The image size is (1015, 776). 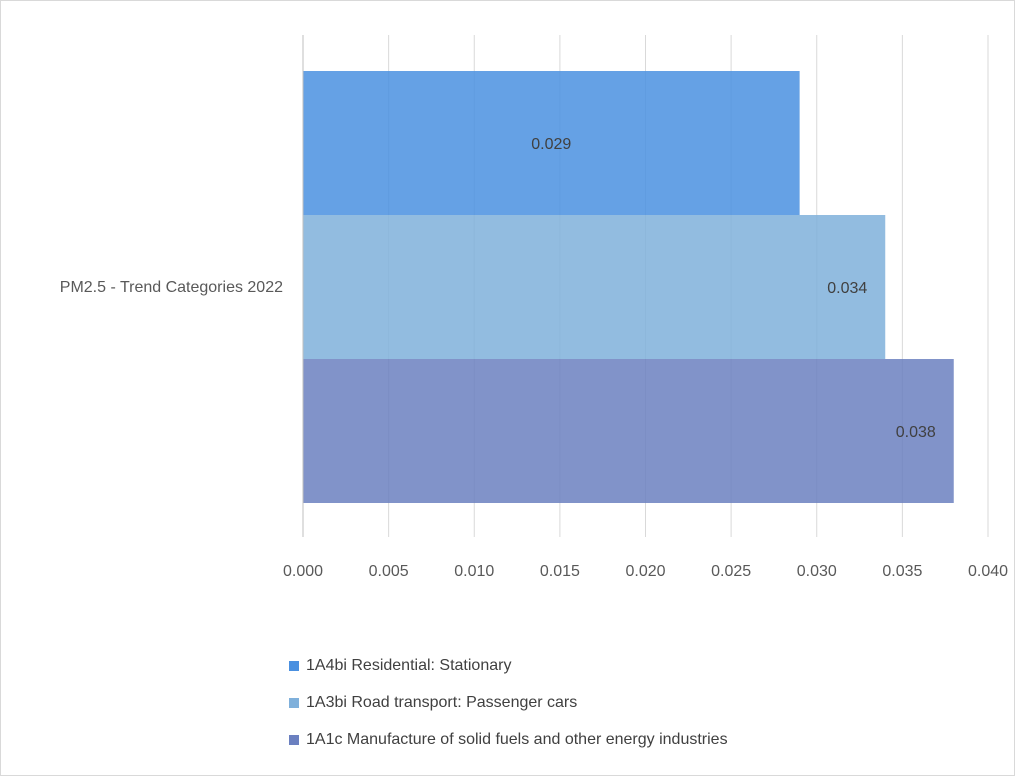 I want to click on x-tick-label: 0.035, so click(x=902, y=571).